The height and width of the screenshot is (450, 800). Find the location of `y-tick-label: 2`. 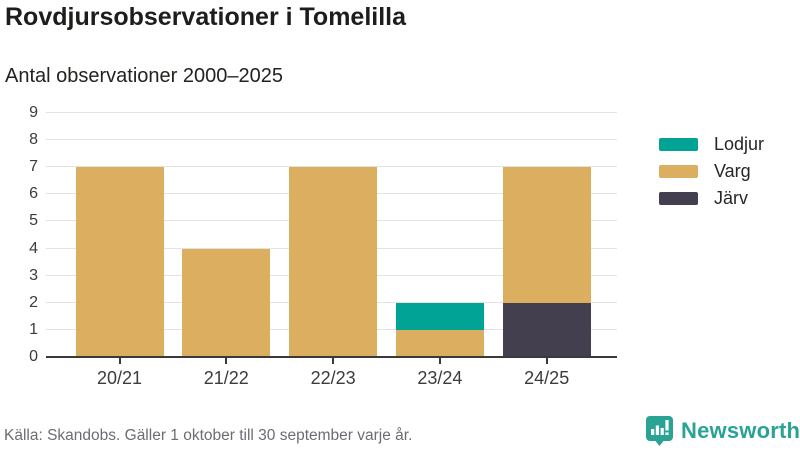

y-tick-label: 2 is located at coordinates (33, 302).